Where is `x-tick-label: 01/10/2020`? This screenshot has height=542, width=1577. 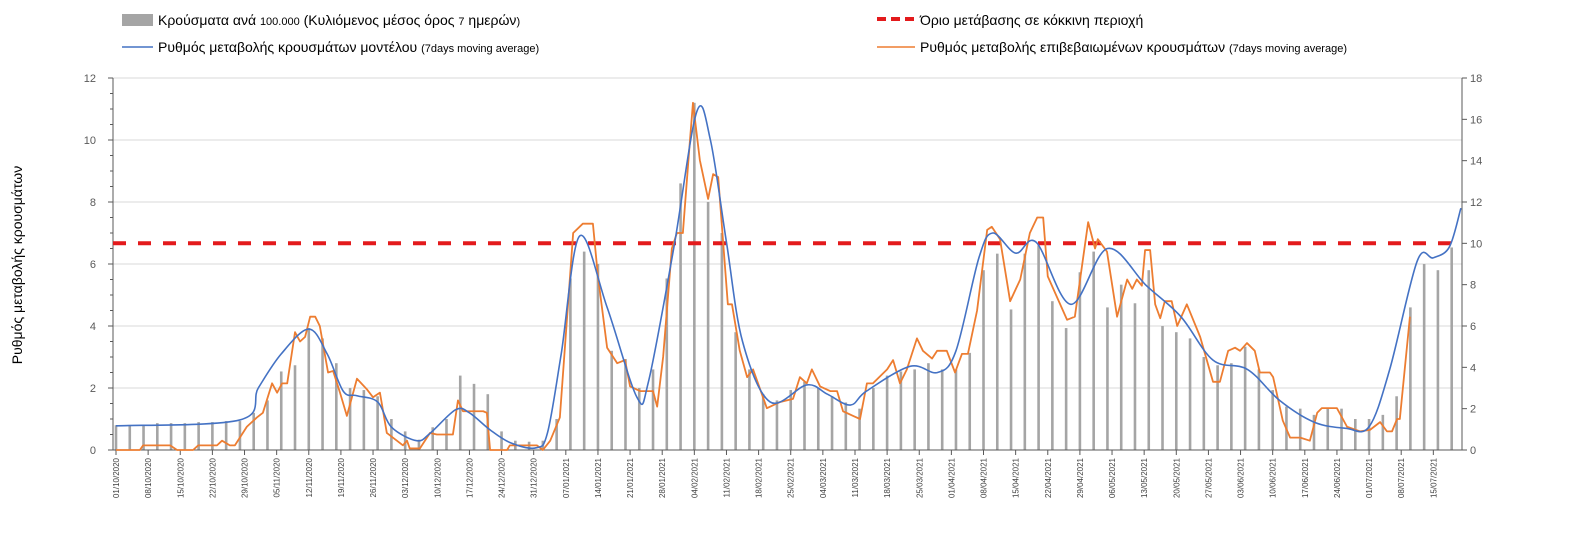 x-tick-label: 01/10/2020 is located at coordinates (116, 477).